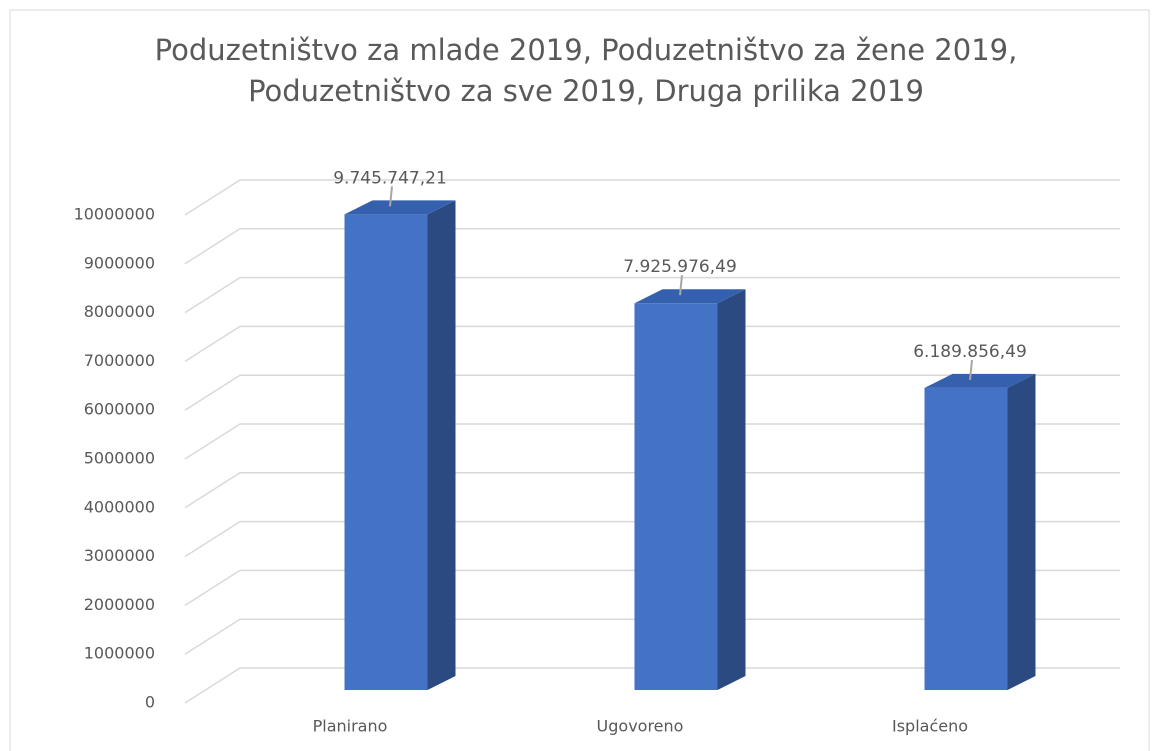 This screenshot has height=751, width=1152. I want to click on y-tick-label: 10000000, so click(114, 214).